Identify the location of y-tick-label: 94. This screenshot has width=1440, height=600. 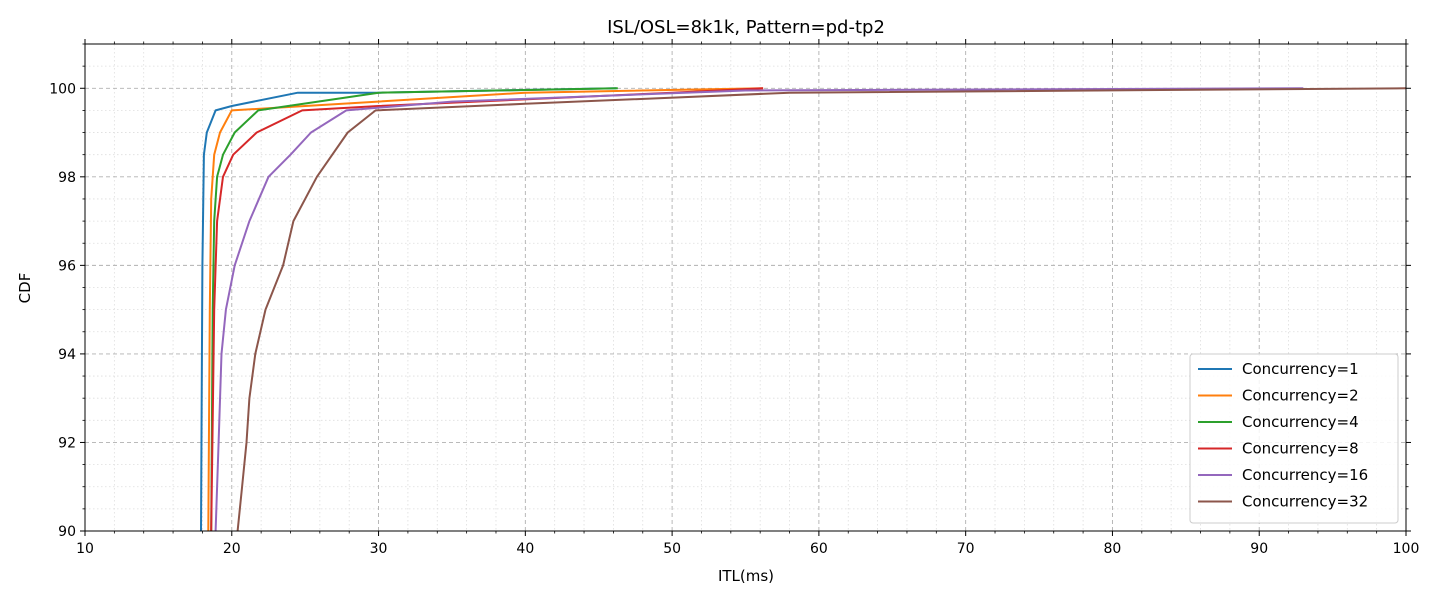
(67, 355).